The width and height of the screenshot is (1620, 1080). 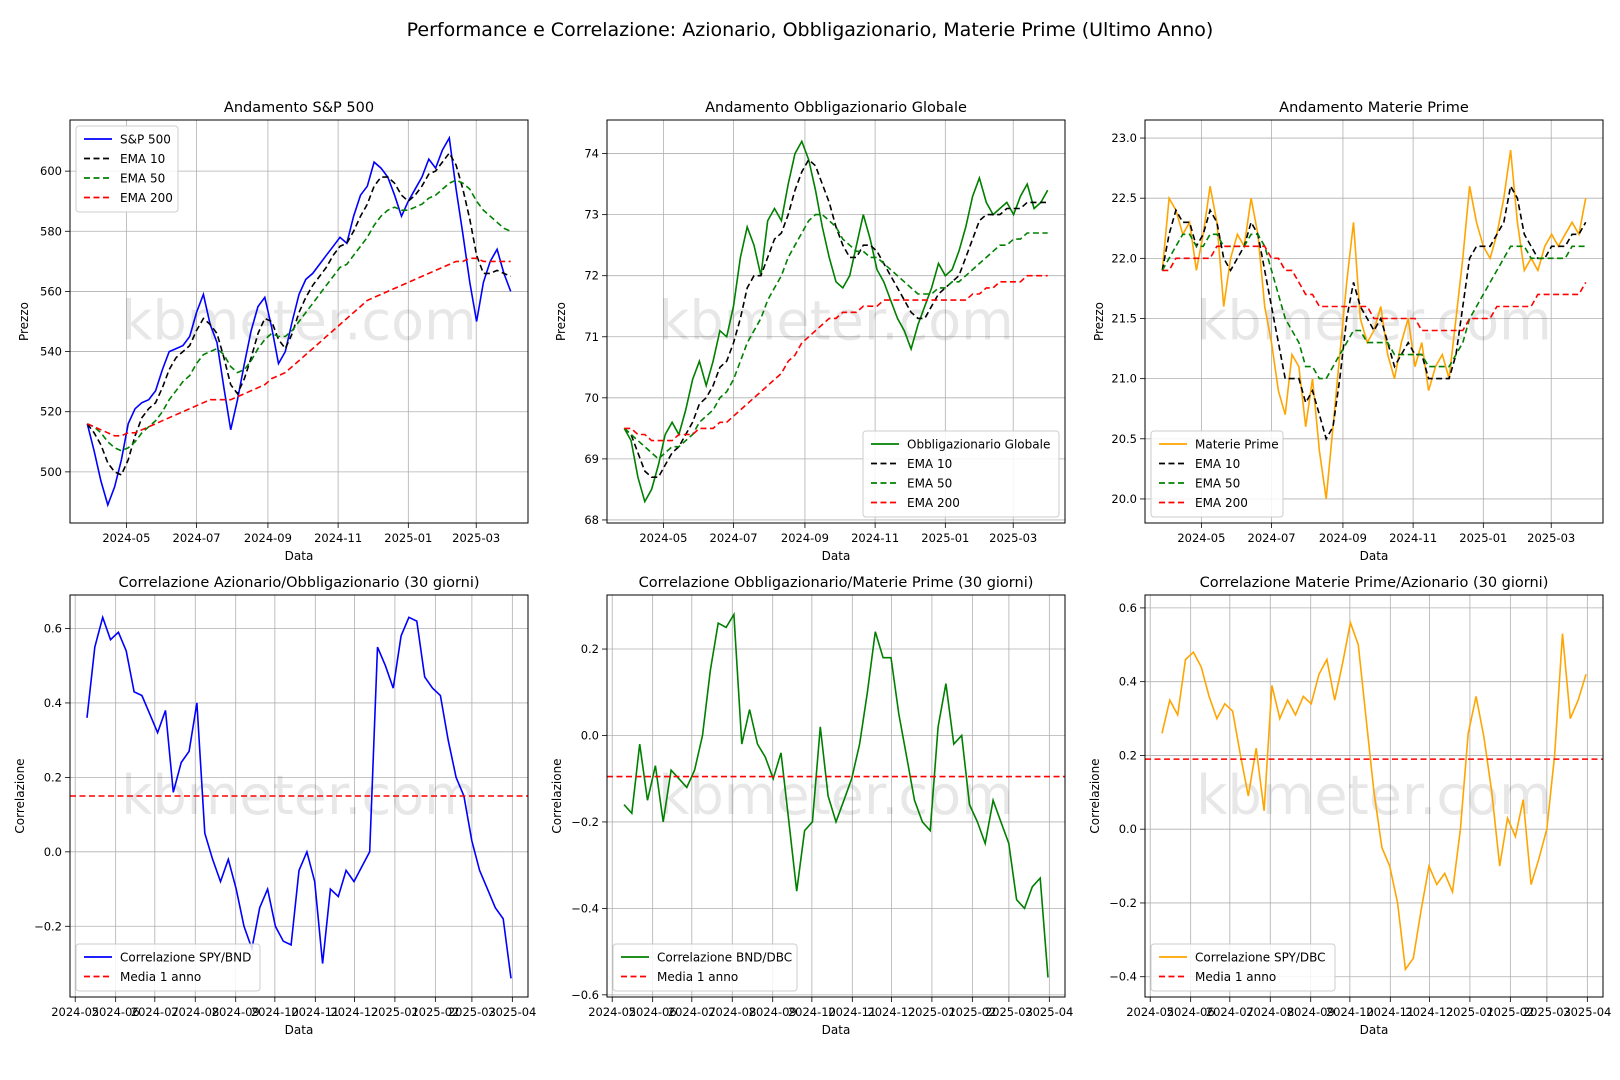 I want to click on y-tick-label: 0.0, so click(x=1128, y=829).